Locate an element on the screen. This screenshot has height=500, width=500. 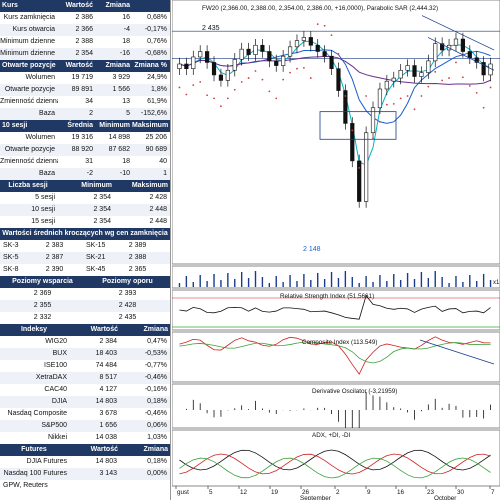
levels-cell: 2 393 is located at coordinates (127, 293).